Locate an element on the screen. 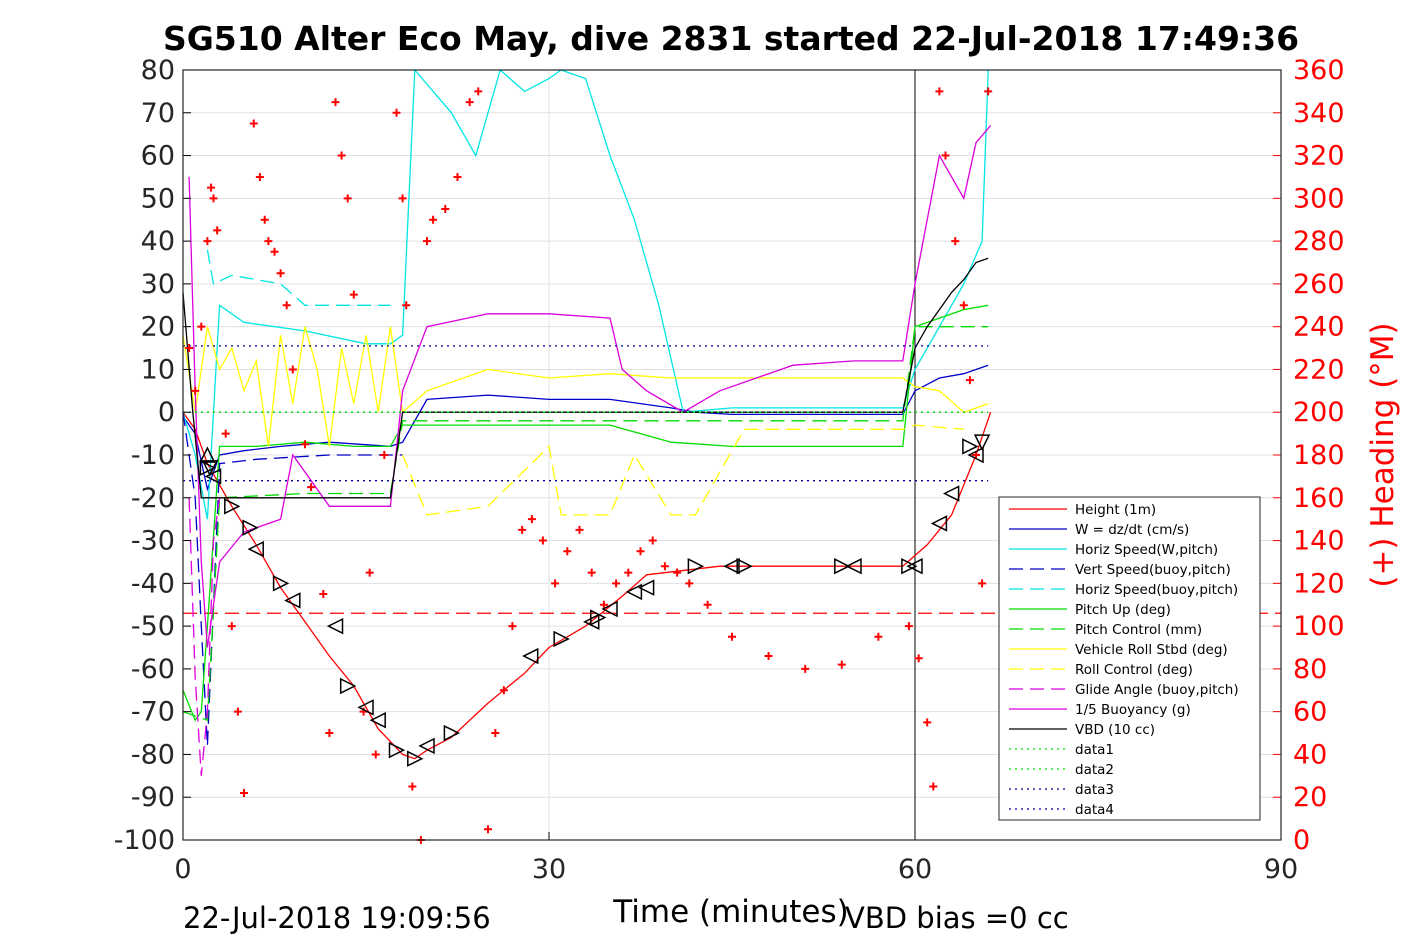 Image resolution: width=1417 pixels, height=945 pixels. y-tick-label: -20 is located at coordinates (153, 498).